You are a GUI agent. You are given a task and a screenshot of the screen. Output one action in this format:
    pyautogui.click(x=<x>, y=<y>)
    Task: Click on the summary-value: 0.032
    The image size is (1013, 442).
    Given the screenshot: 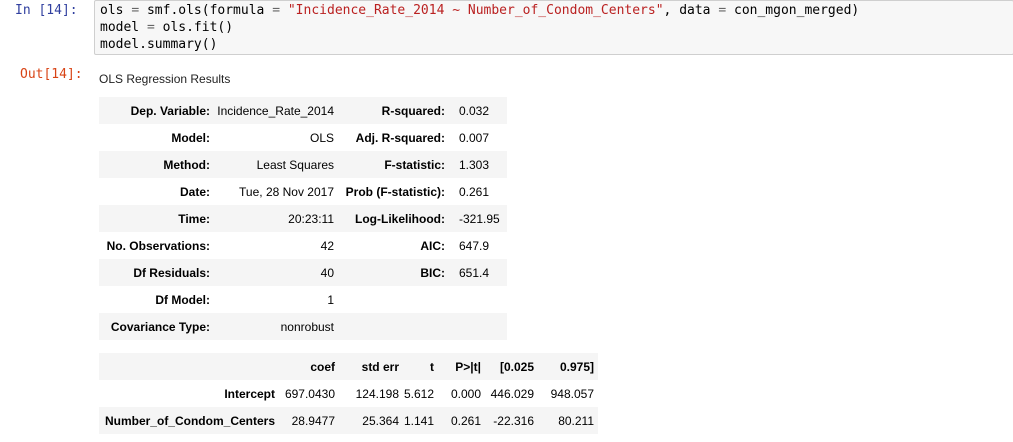 What is the action you would take?
    pyautogui.click(x=478, y=110)
    